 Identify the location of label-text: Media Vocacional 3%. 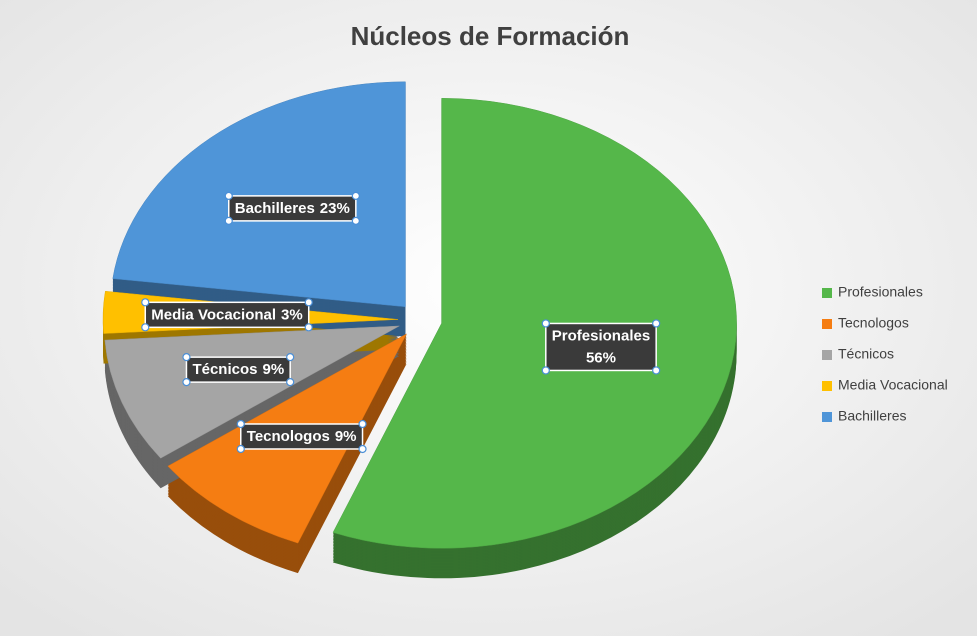
(226, 314).